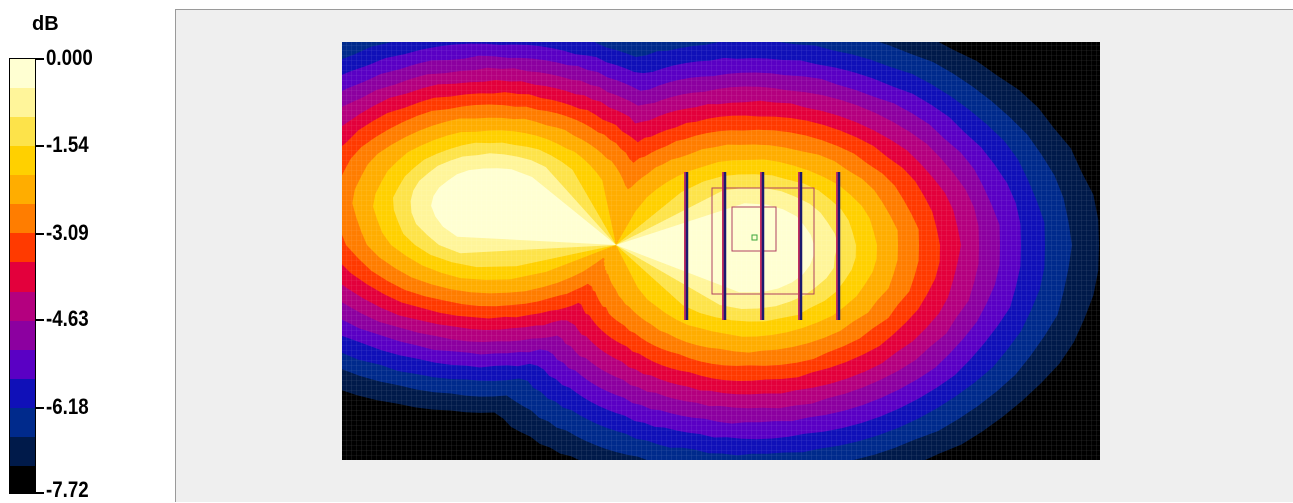  What do you see at coordinates (87, 251) in the screenshot?
I see `colorbar-legend: dB 0.000 -1.54 -3.09 -4.63 -6.18 -7.72` at bounding box center [87, 251].